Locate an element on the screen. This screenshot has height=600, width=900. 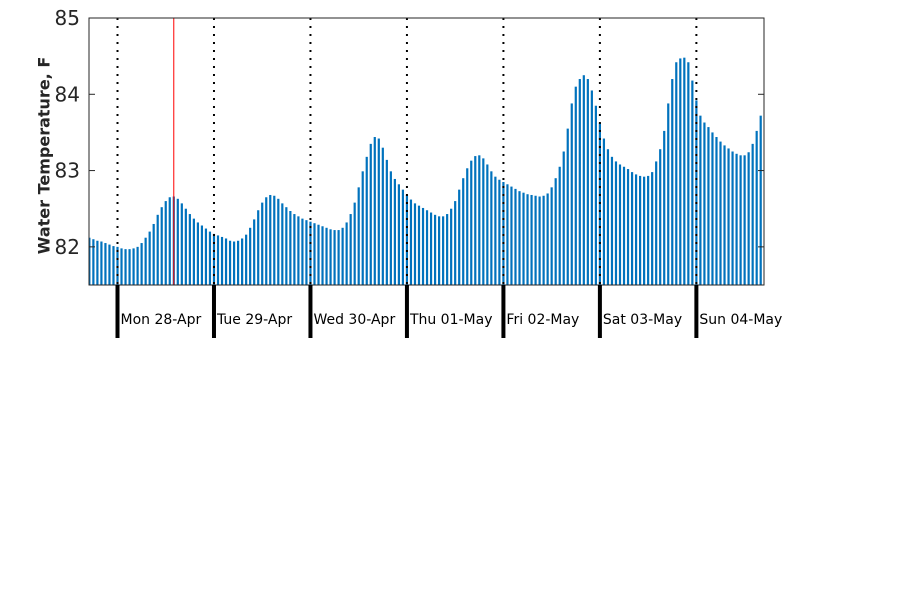
day-label: Wed 30-Apr is located at coordinates (354, 320).